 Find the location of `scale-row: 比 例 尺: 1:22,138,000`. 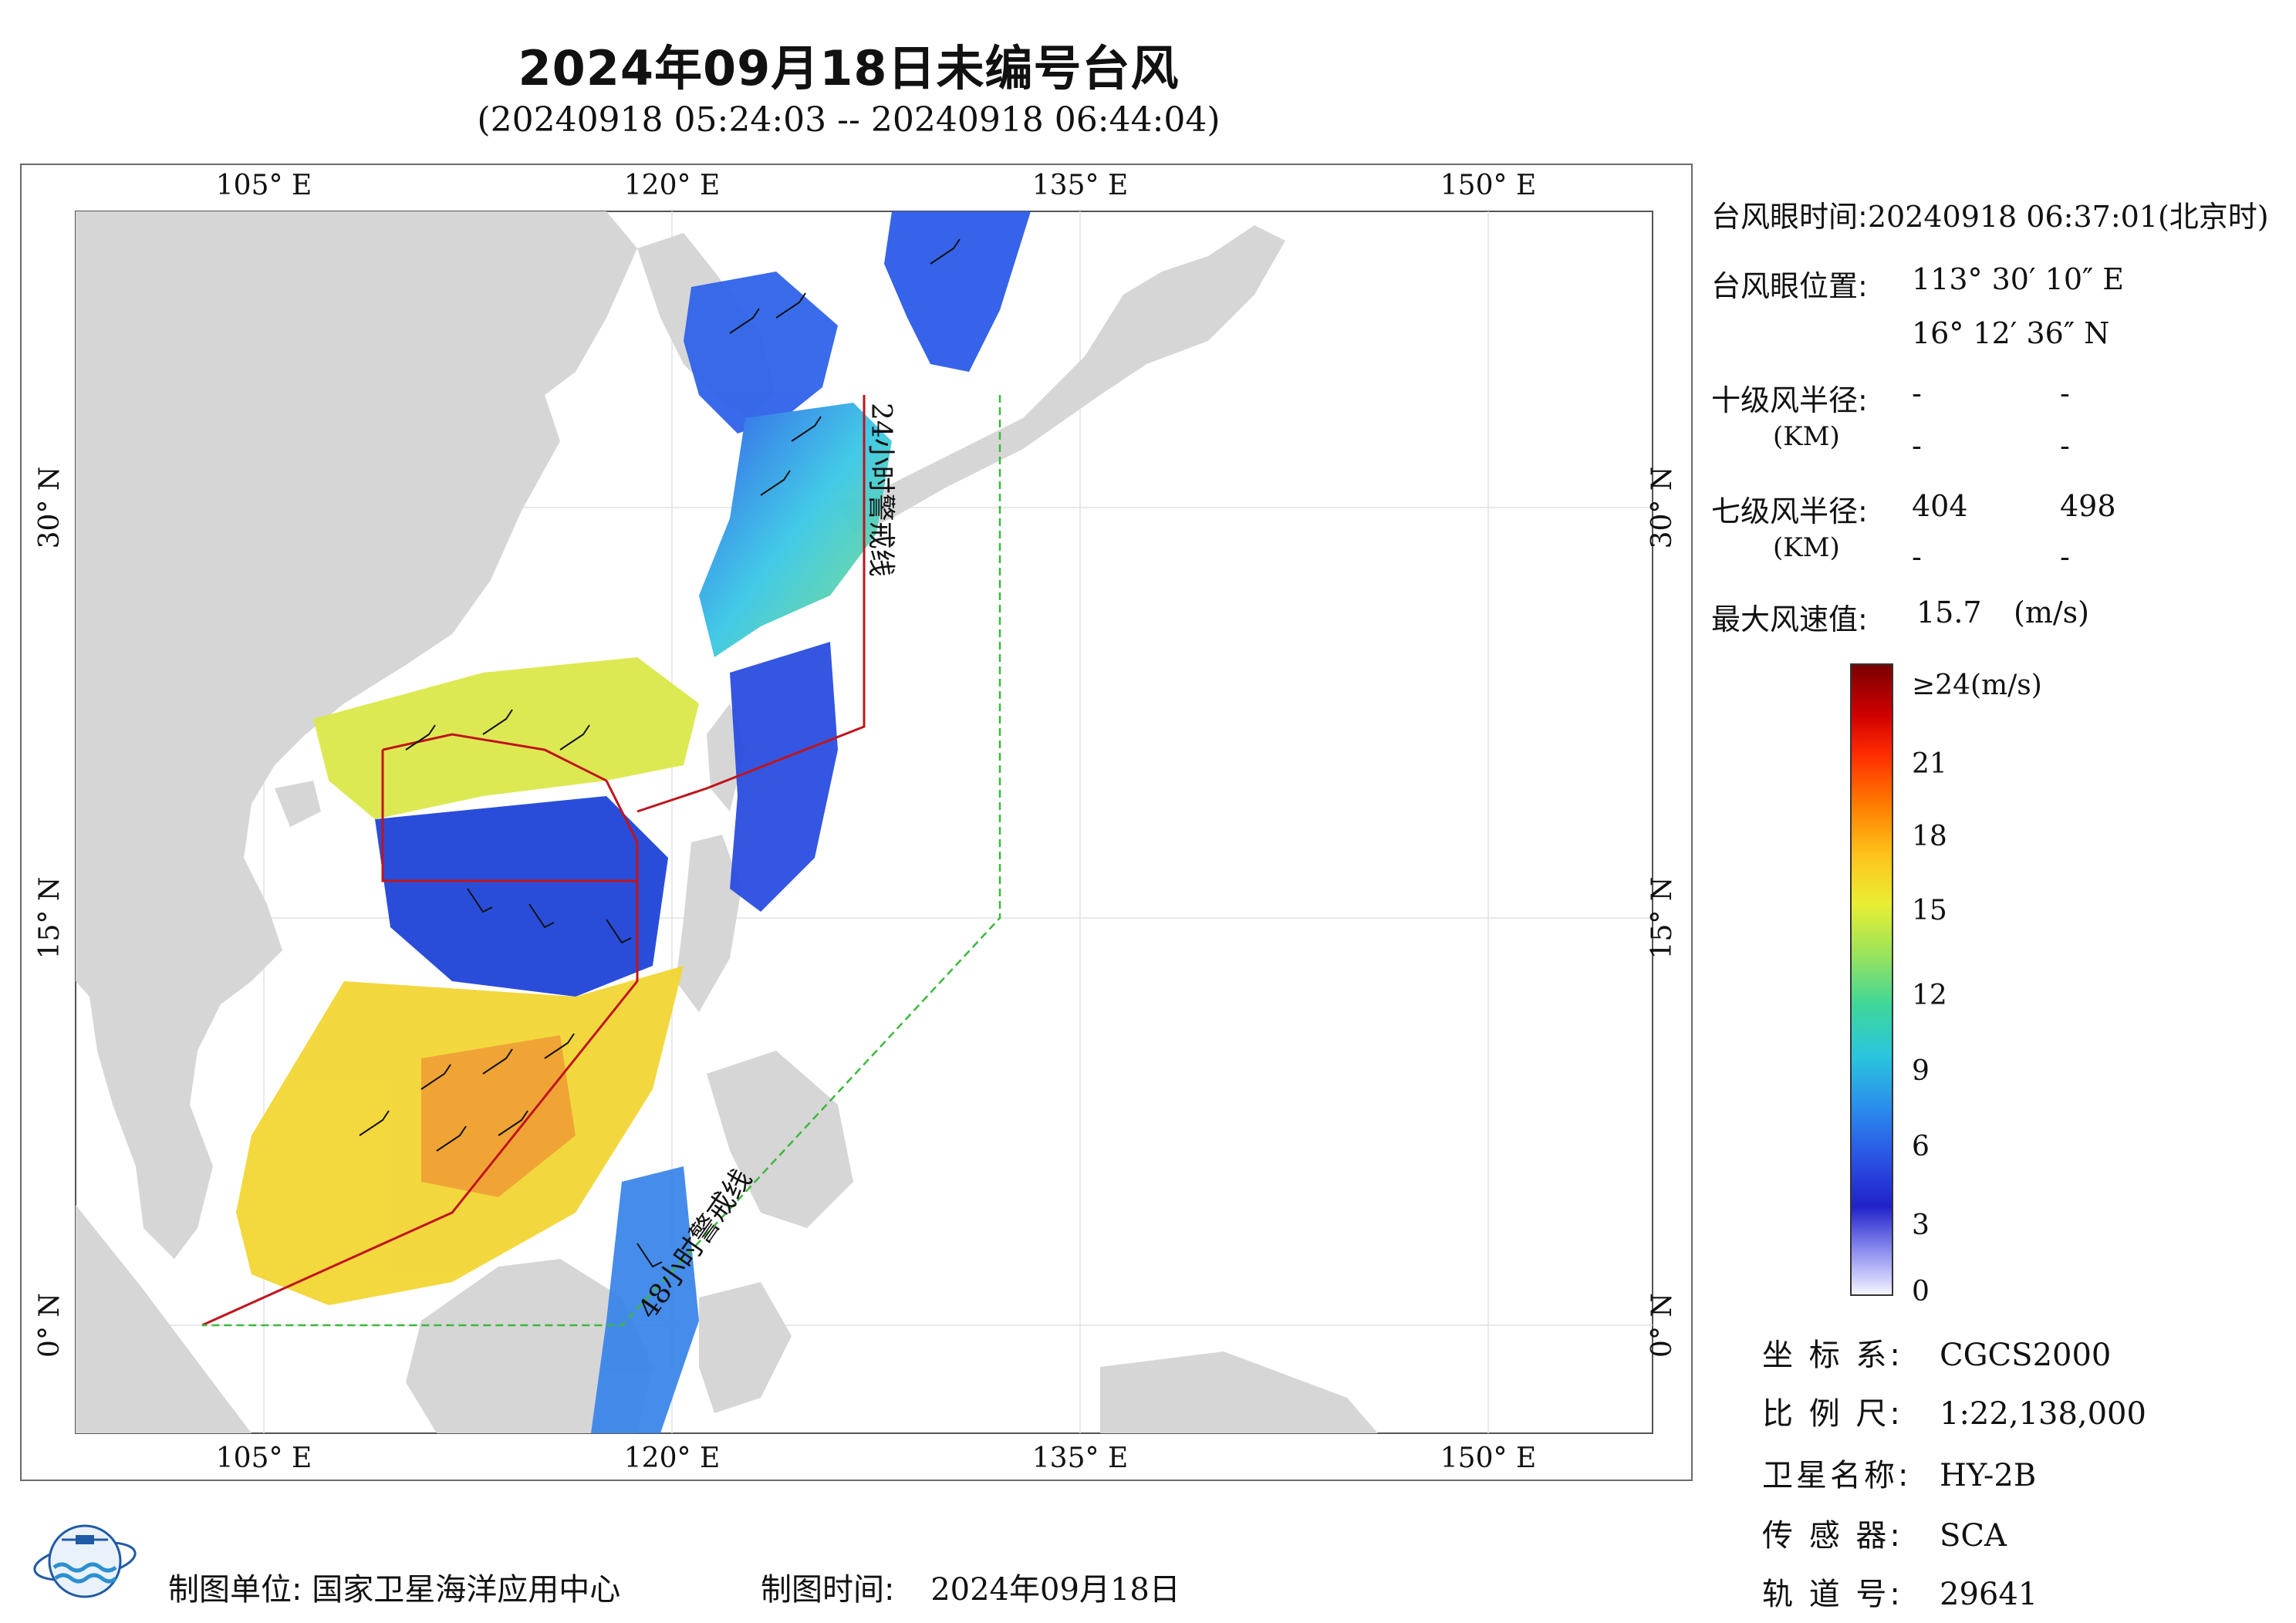

scale-row: 比 例 尺: 1:22,138,000 is located at coordinates (1954, 1410).